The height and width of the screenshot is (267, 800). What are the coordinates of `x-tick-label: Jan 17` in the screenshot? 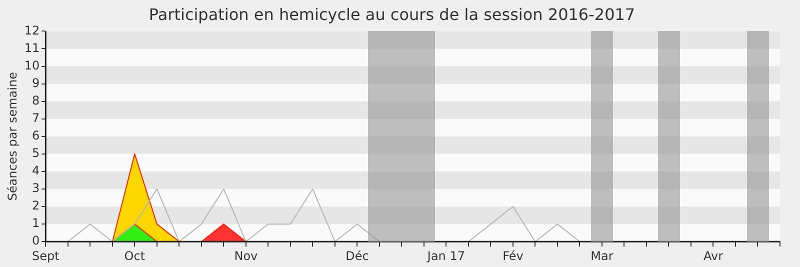 It's located at (446, 255).